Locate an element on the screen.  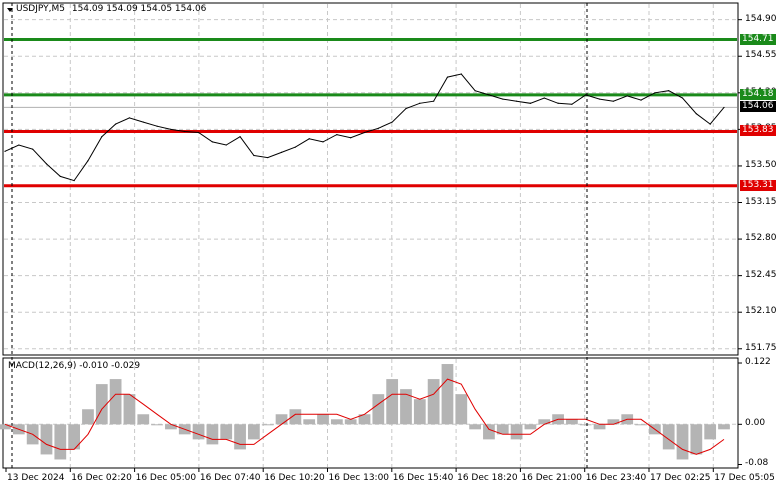
price-tick-label: 153.15 is located at coordinates (761, 201).